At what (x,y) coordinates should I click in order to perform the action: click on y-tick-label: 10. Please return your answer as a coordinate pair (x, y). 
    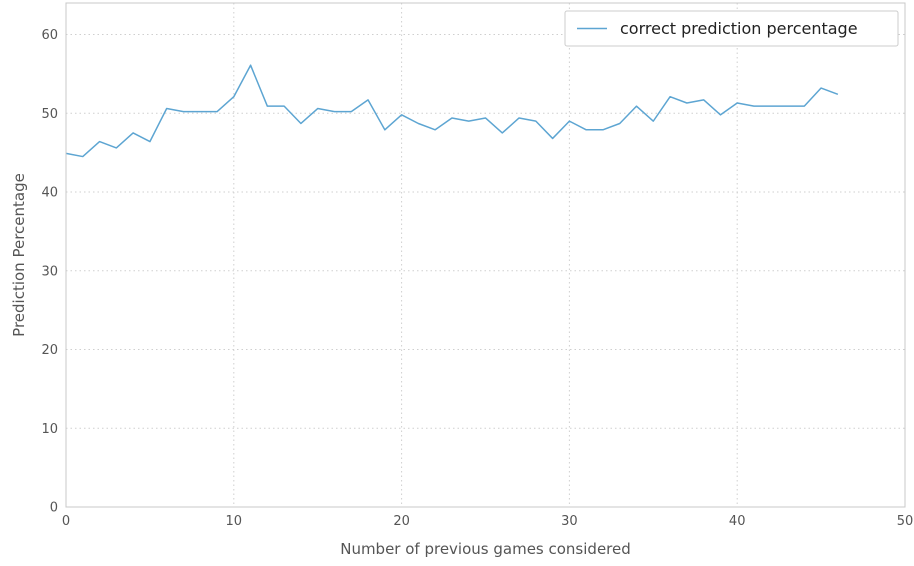
    Looking at the image, I should click on (49, 429).